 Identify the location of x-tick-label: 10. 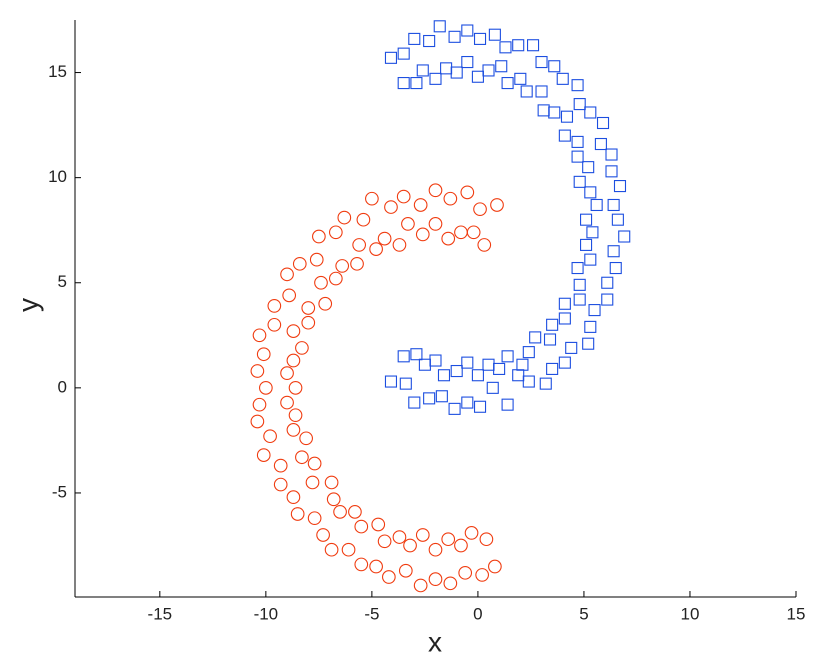
(690, 613).